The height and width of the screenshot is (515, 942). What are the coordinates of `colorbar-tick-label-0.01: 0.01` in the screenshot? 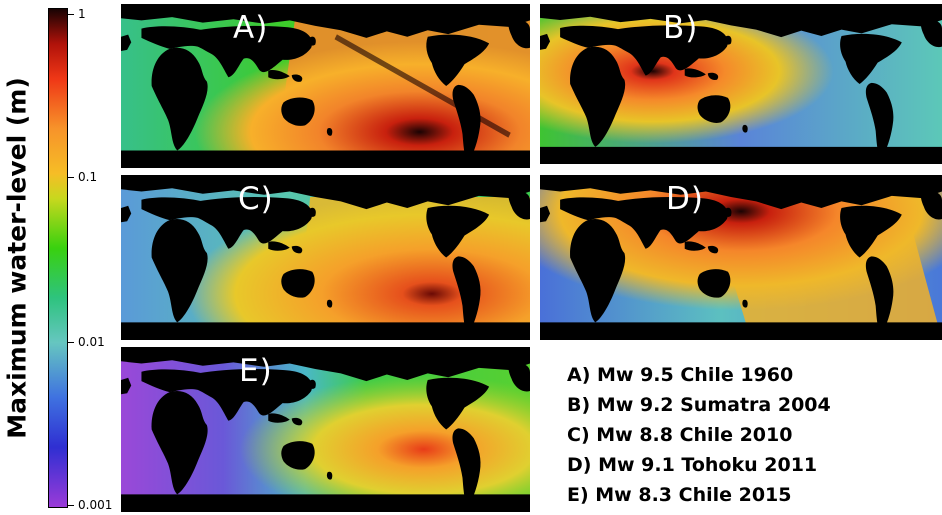 It's located at (91, 342).